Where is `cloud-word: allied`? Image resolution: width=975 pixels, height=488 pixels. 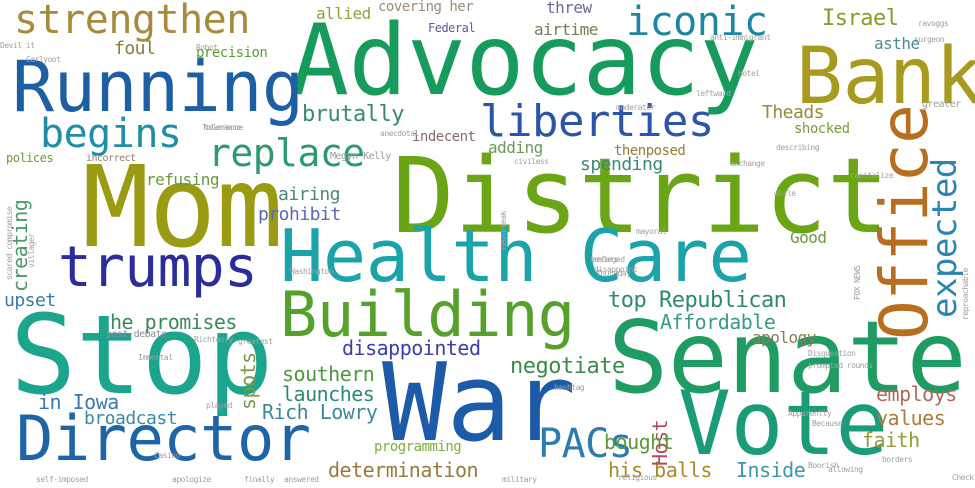
cloud-word: allied is located at coordinates (343, 13).